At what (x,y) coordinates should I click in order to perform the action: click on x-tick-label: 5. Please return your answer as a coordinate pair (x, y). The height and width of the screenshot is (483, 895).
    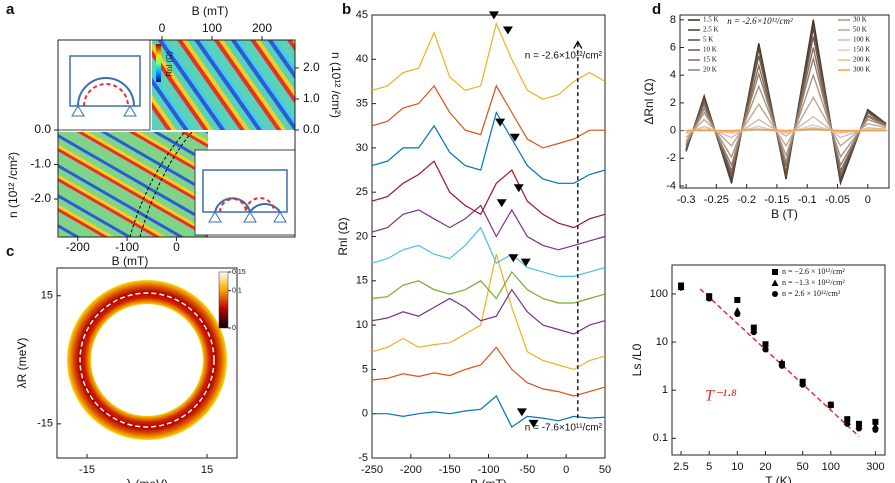
    Looking at the image, I should click on (709, 467).